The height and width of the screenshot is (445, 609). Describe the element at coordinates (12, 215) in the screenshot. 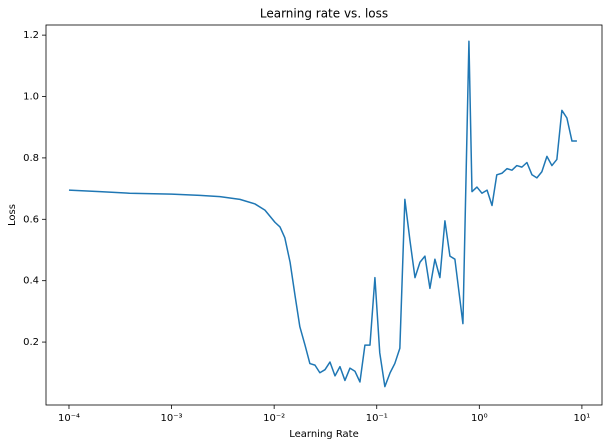

I see `y-axis-label: Loss` at that location.